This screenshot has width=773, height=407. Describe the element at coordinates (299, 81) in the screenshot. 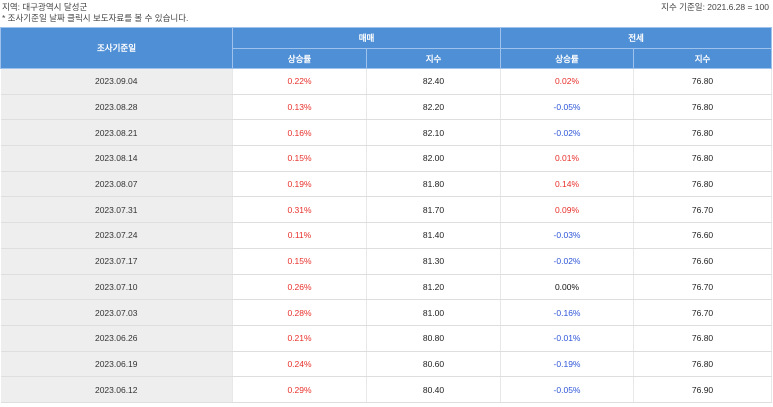

I see `sale-rate-cell: 0.22%` at that location.